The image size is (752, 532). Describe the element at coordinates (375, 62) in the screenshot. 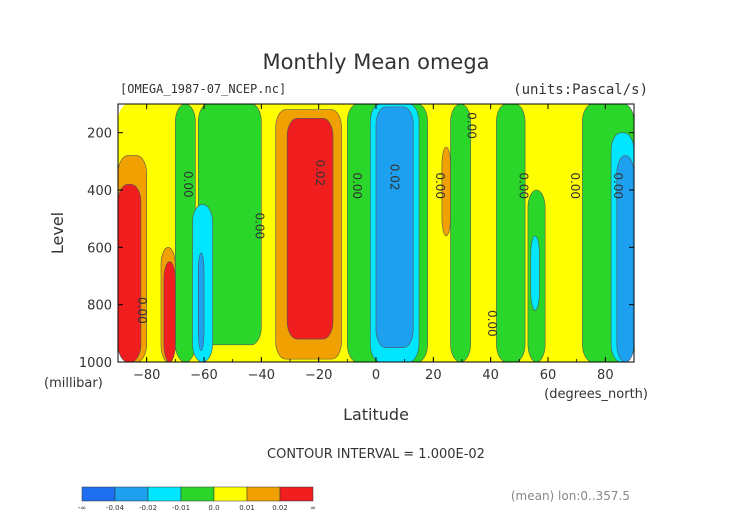

I see `chart-title: Monthly Mean omega` at that location.